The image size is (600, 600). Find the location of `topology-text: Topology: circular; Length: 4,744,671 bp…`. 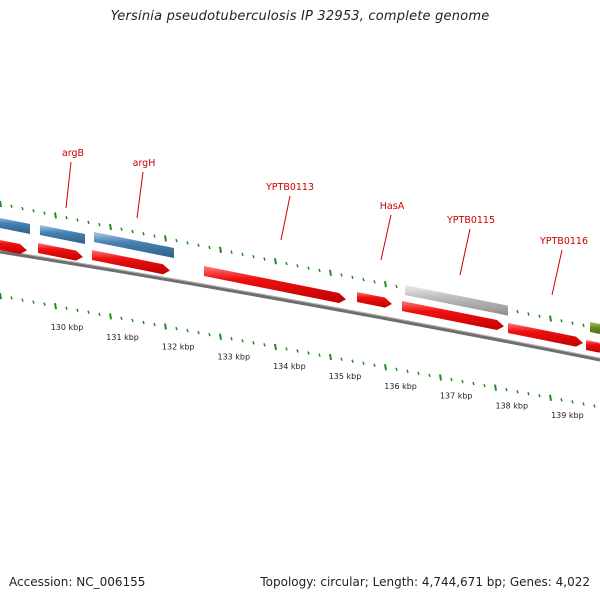

topology-text: Topology: circular; Length: 4,744,671 bp… is located at coordinates (425, 582).